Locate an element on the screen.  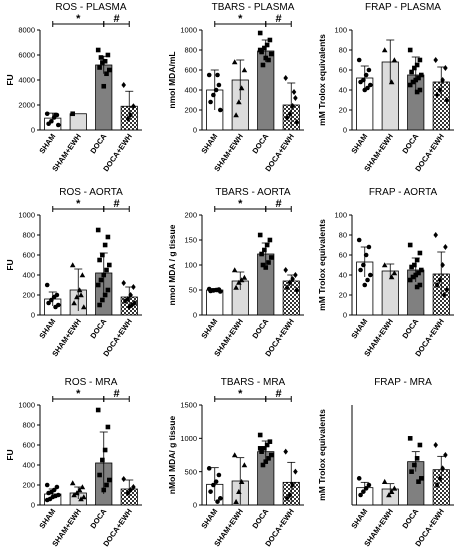
y-tick-label: 0 is located at coordinates (195, 505).